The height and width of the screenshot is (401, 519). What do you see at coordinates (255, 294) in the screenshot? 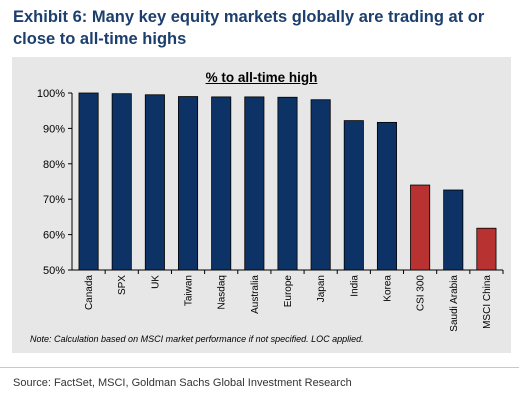
I see `x-category-label: Australia` at bounding box center [255, 294].